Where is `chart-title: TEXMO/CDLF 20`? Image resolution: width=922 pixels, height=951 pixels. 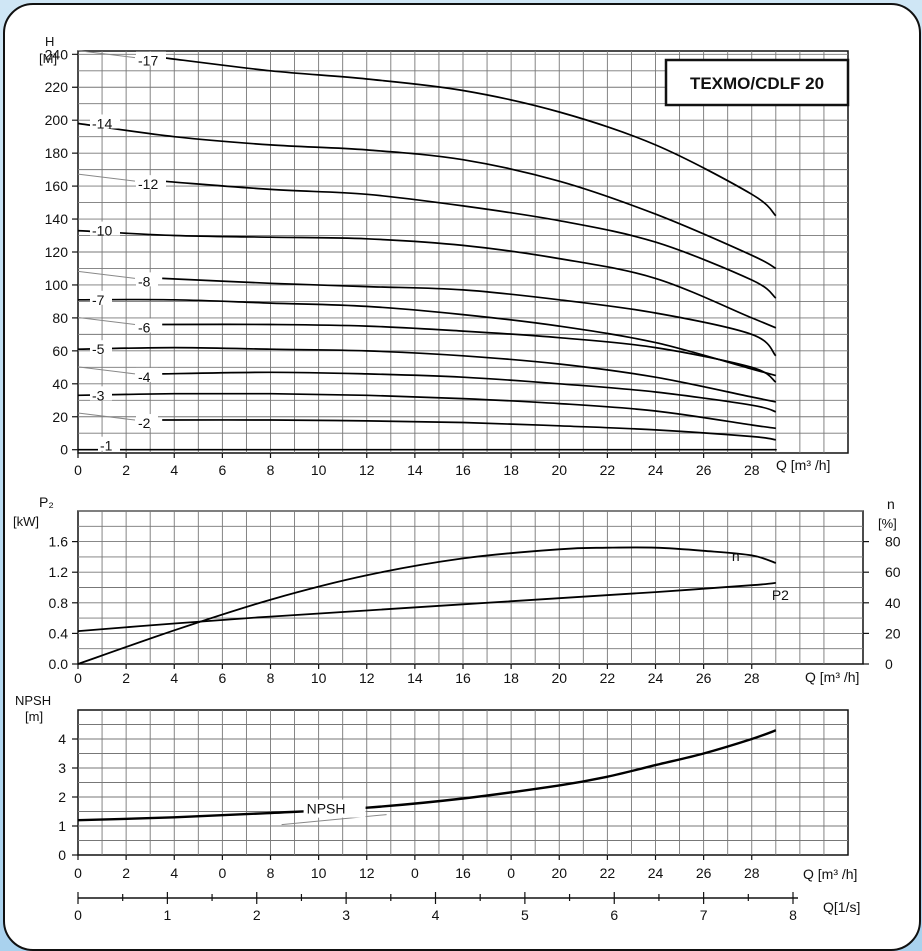 chart-title: TEXMO/CDLF 20 is located at coordinates (757, 83).